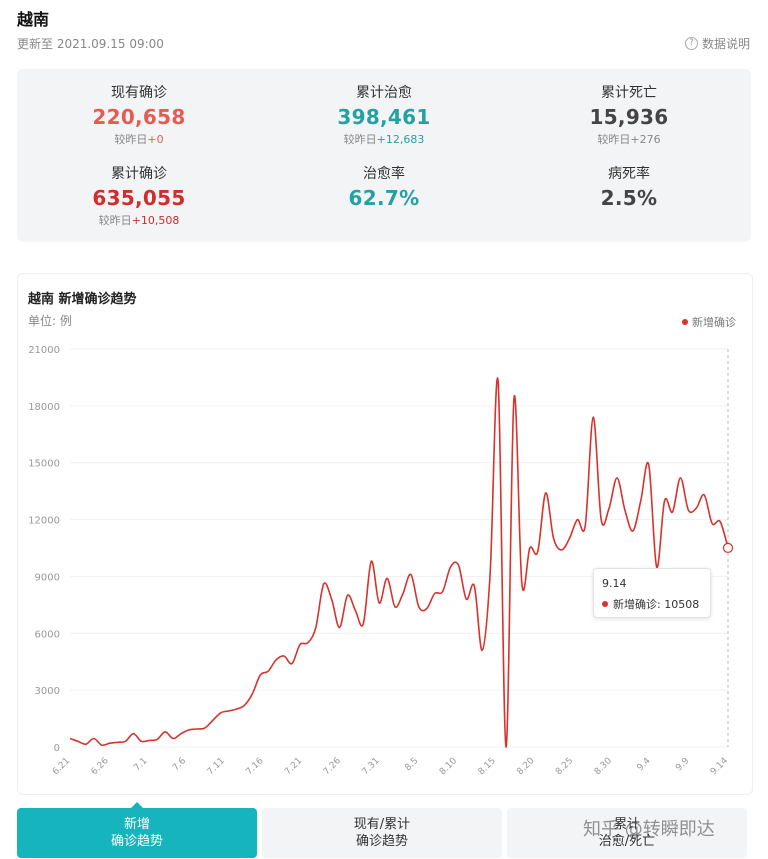 This screenshot has width=768, height=859. I want to click on x-tick-label: 6.21, so click(61, 766).